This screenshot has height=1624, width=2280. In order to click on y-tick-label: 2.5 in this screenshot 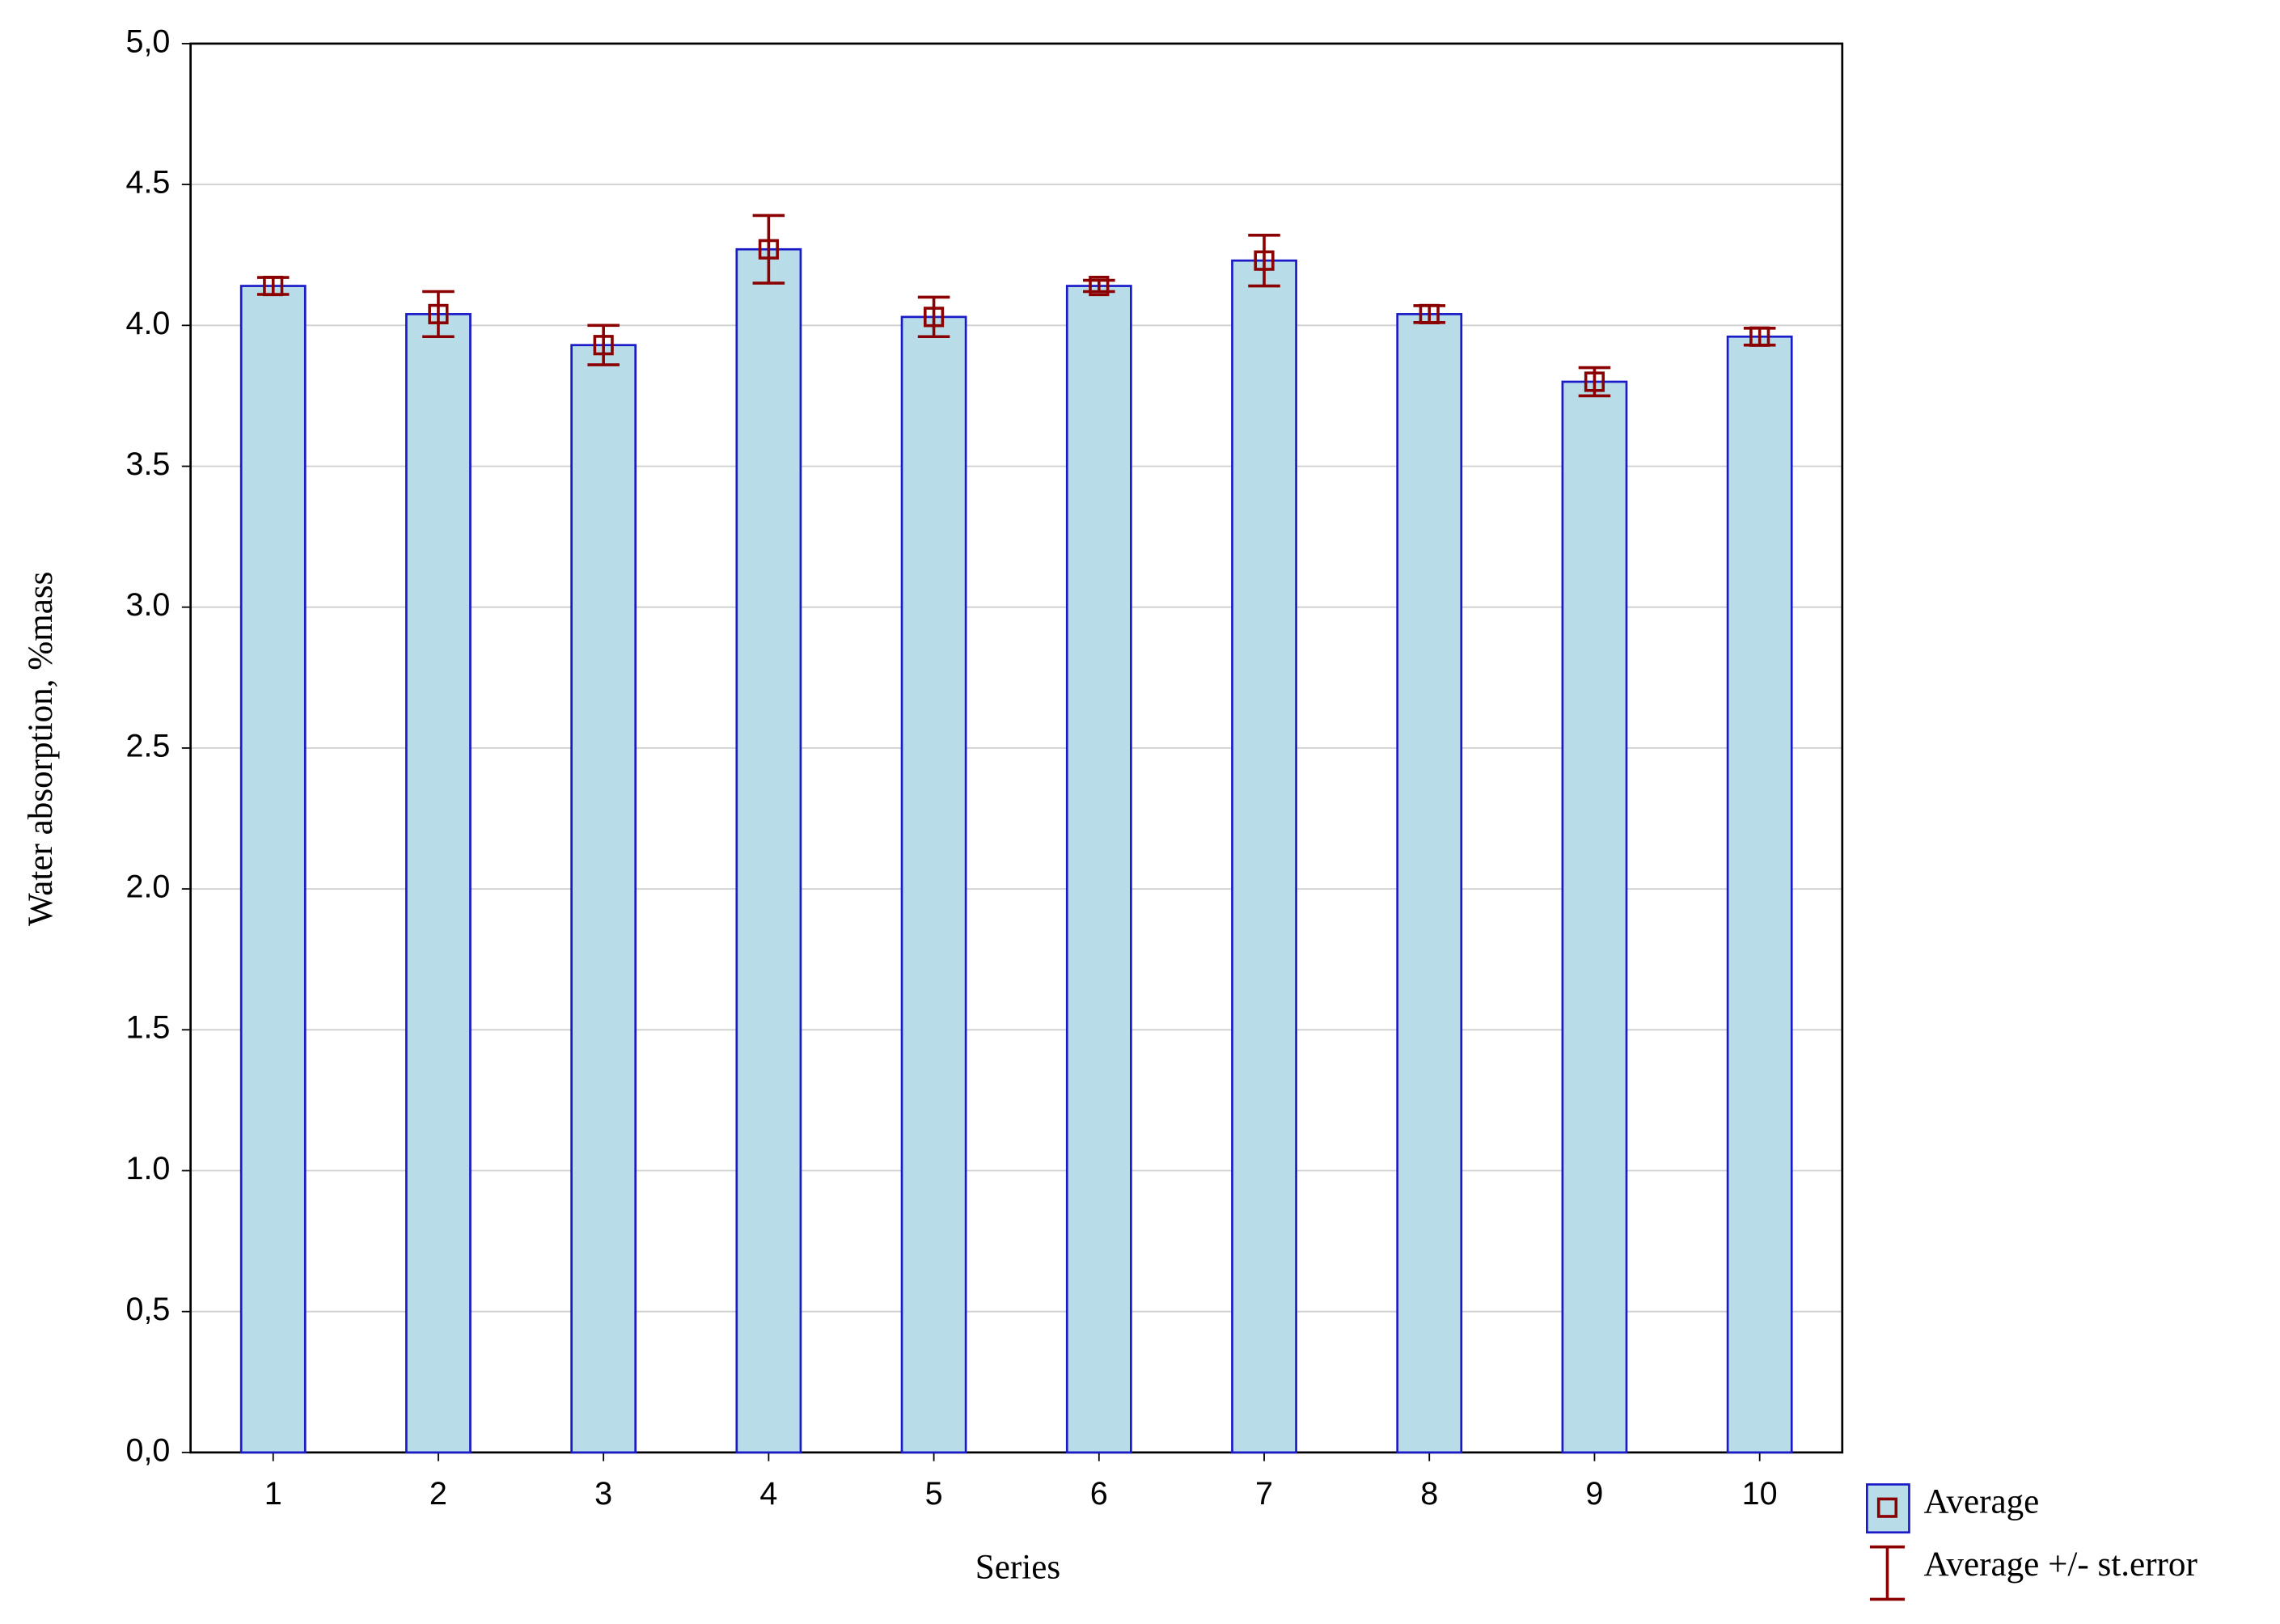, I will do `click(147, 745)`.